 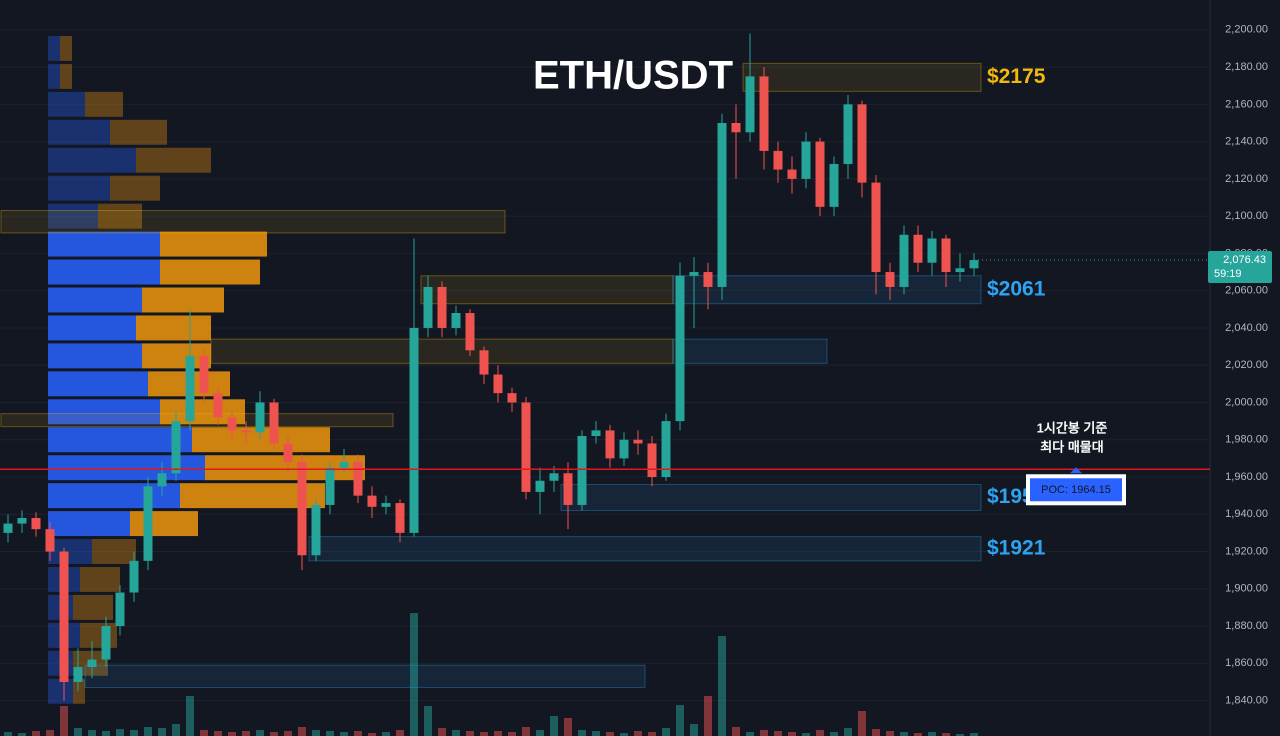 I want to click on y-tick-label: 2,200.00, so click(x=1246, y=30).